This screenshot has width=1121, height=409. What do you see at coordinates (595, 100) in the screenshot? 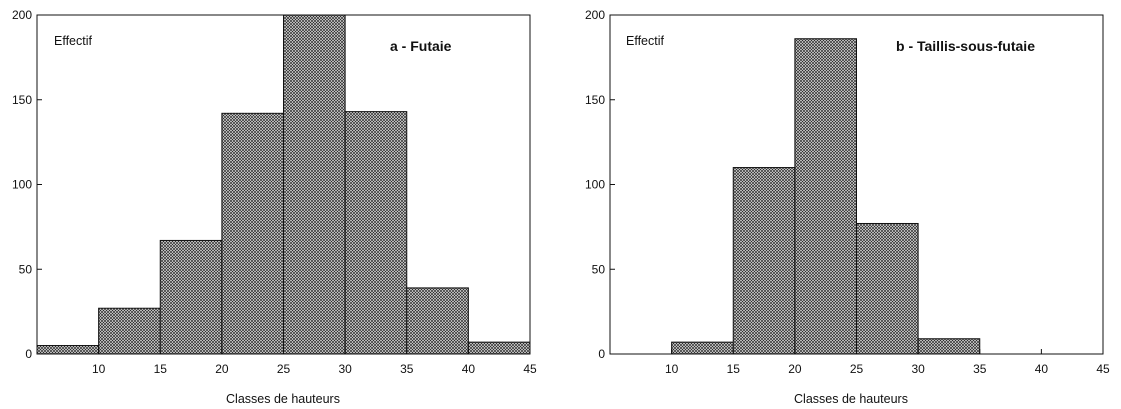
I see `y-tick-label-b-3: 150` at bounding box center [595, 100].